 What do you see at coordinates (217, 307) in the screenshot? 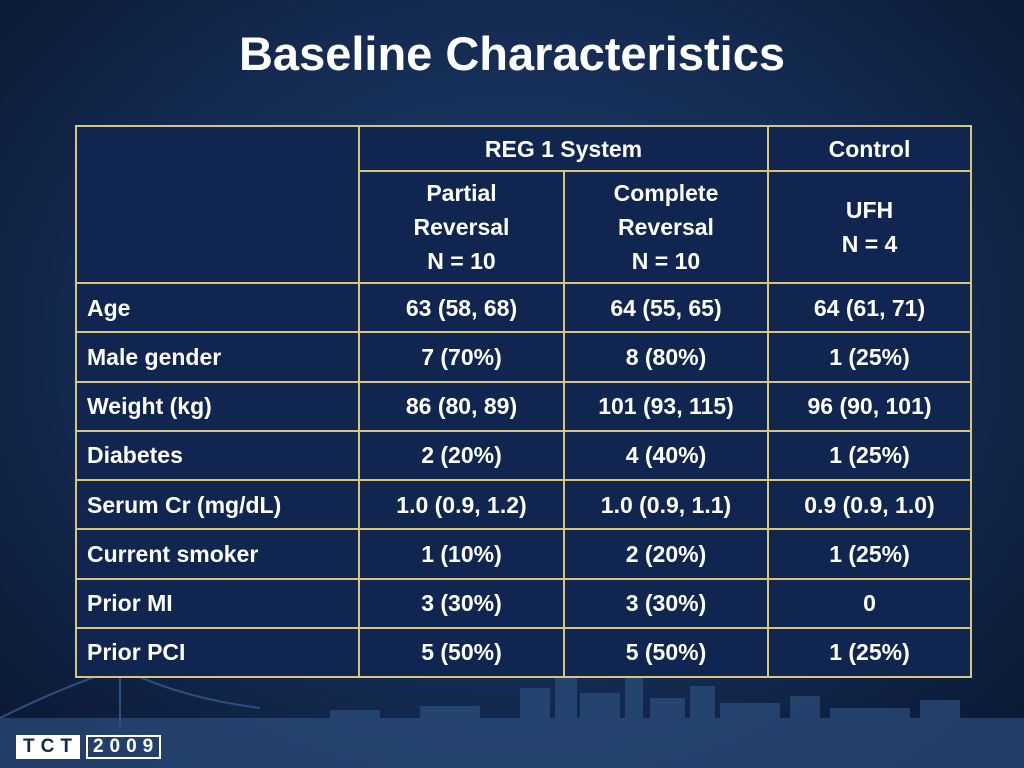
I see `row-label: Age` at bounding box center [217, 307].